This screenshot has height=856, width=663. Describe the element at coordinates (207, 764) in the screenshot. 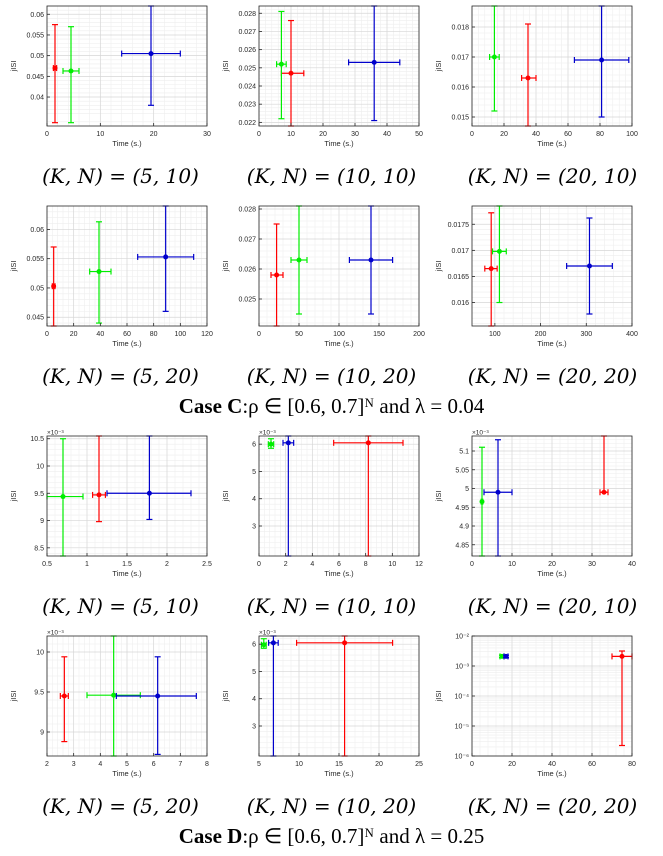

I see `x-tick-label: 8` at that location.